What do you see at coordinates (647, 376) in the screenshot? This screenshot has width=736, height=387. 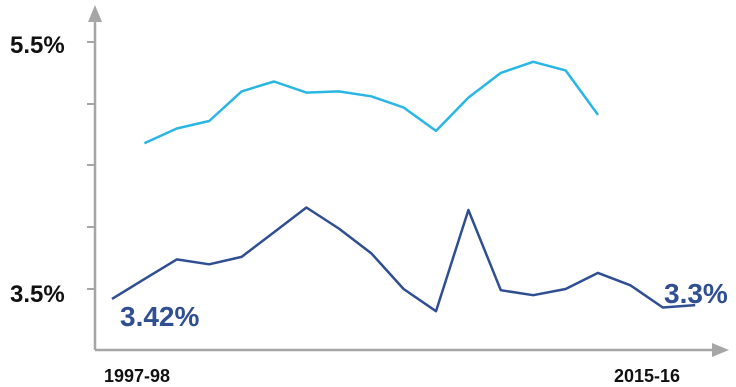 I see `x-tick-label-end: 2015-16` at bounding box center [647, 376].